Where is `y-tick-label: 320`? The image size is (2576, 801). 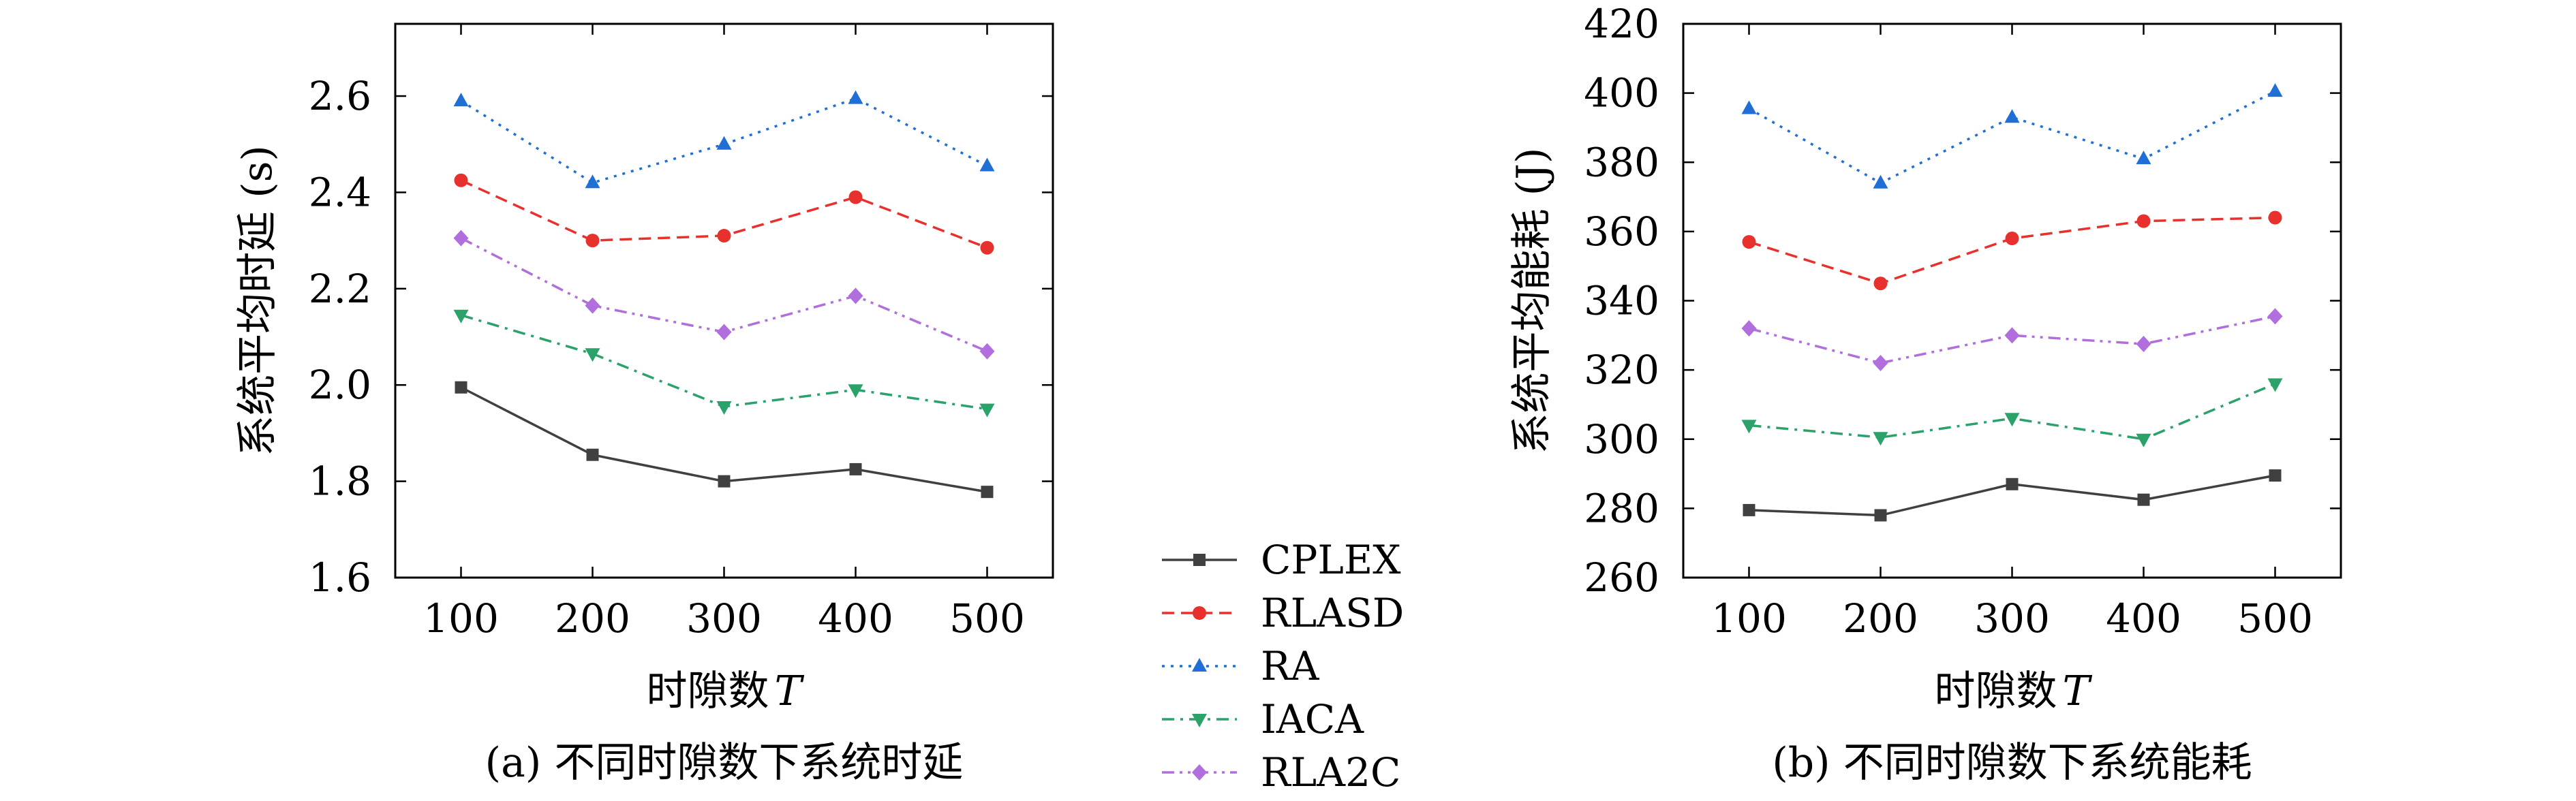 y-tick-label: 320 is located at coordinates (1621, 370).